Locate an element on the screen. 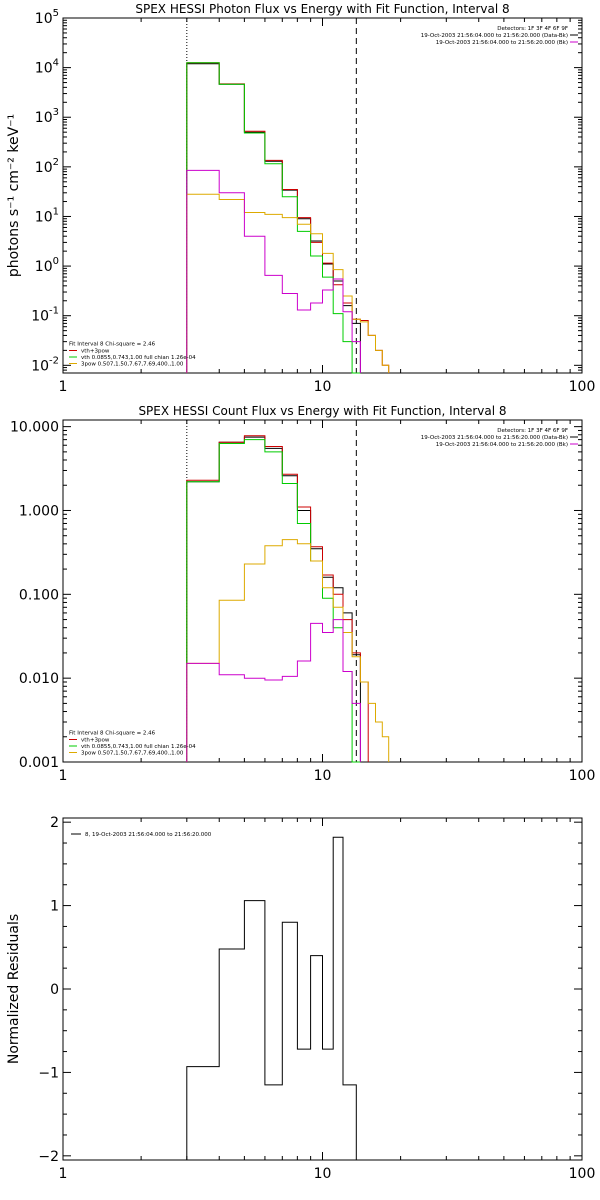 The width and height of the screenshot is (600, 1200). y-tick-label: 10.000 is located at coordinates (34, 428).